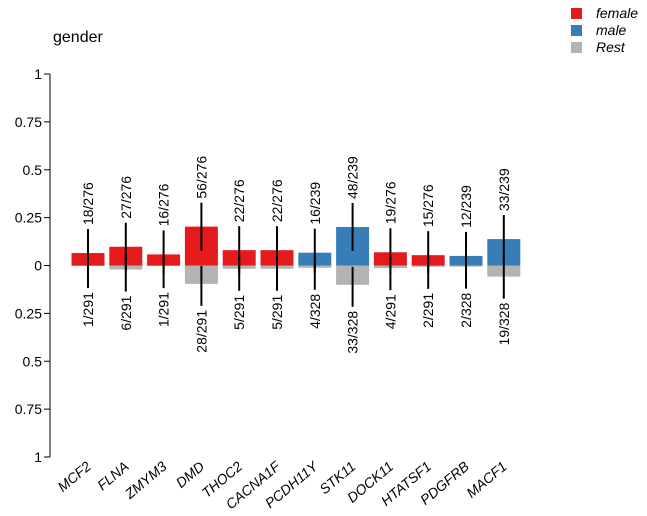 The width and height of the screenshot is (647, 516). I want to click on top-count-label: 12/239, so click(466, 206).